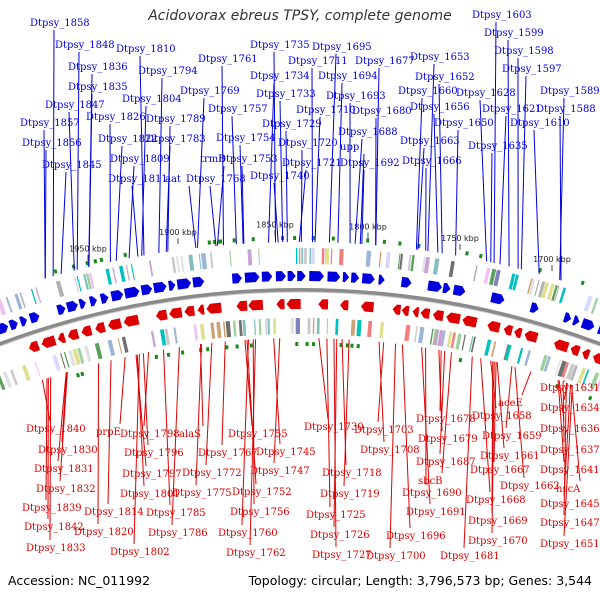 The width and height of the screenshot is (600, 600). I want to click on plus-gene-label: Dtpsy_1754, so click(246, 138).